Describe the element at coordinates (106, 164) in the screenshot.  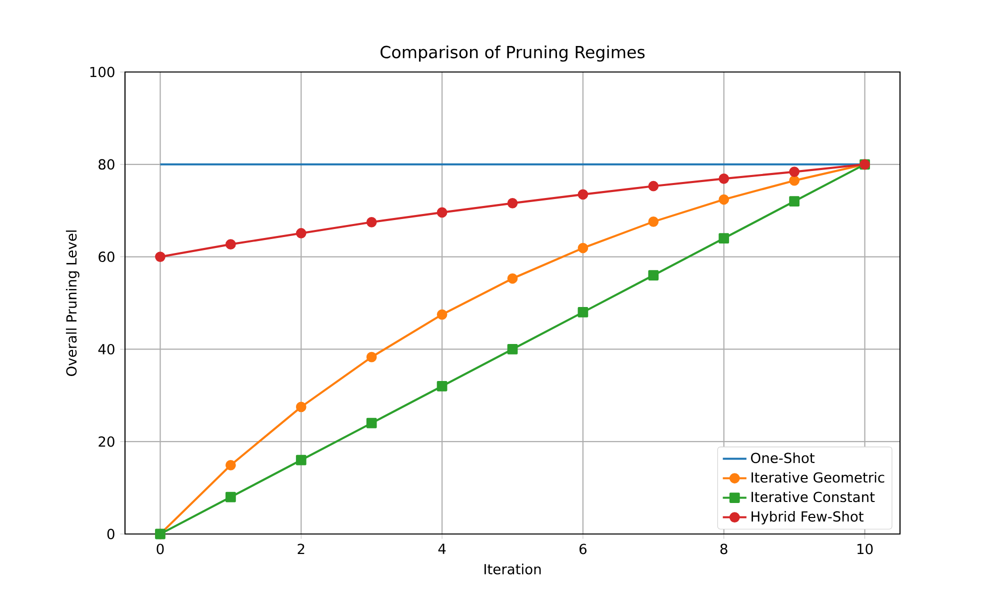
I see `y-tick-label: 80` at that location.